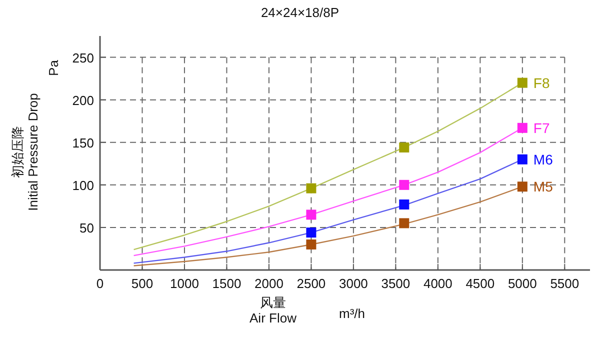 This screenshot has width=600, height=349. I want to click on x-tick-label: 4500, so click(480, 283).